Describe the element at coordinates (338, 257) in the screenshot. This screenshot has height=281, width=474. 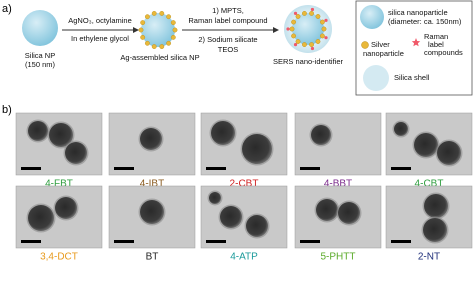
I see `sample-label: 5-PHTT` at that location.